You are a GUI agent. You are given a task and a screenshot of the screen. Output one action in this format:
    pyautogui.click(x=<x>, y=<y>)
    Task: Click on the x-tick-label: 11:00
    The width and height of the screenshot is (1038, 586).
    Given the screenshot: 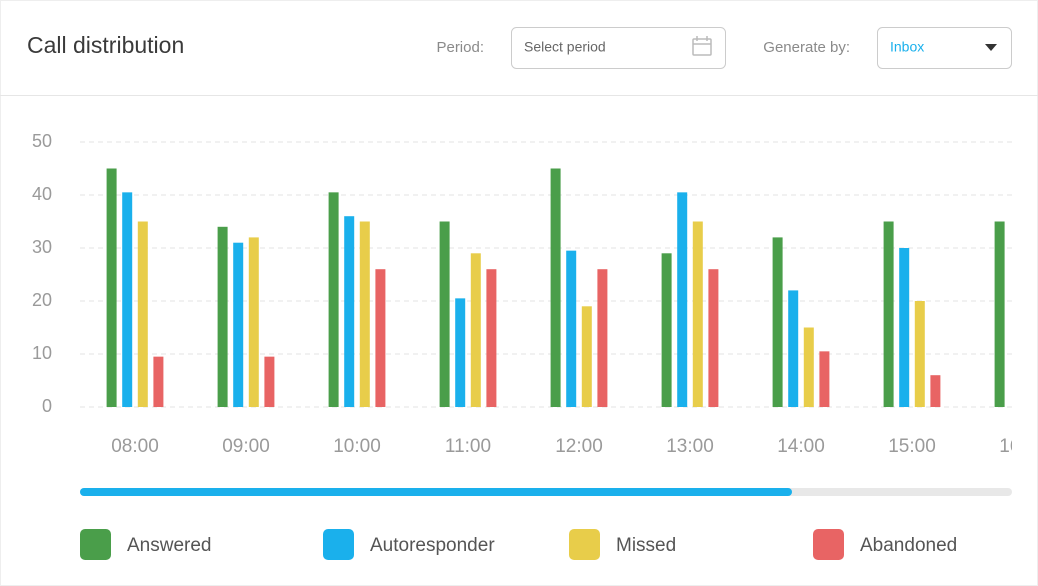 What is the action you would take?
    pyautogui.click(x=468, y=446)
    